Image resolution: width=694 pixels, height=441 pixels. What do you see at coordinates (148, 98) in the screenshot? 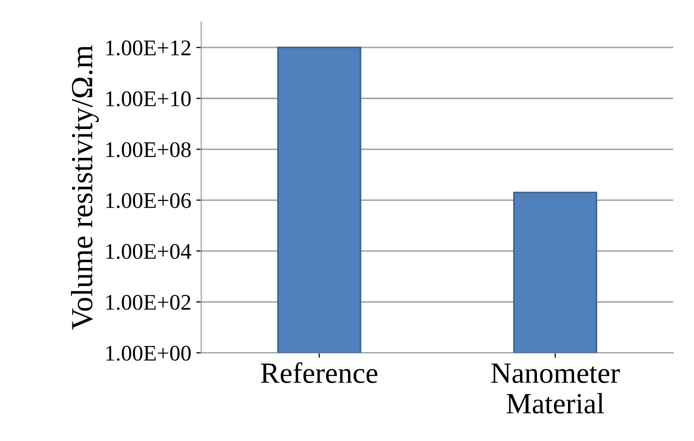
I see `y-tick-label: 1.00E+10` at bounding box center [148, 98].